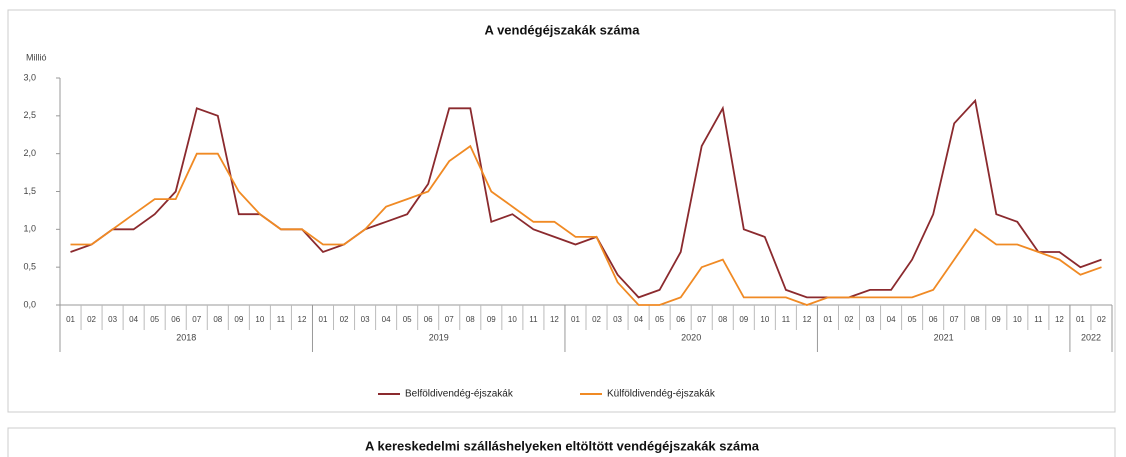  I want to click on group-label: 2021, so click(944, 337).